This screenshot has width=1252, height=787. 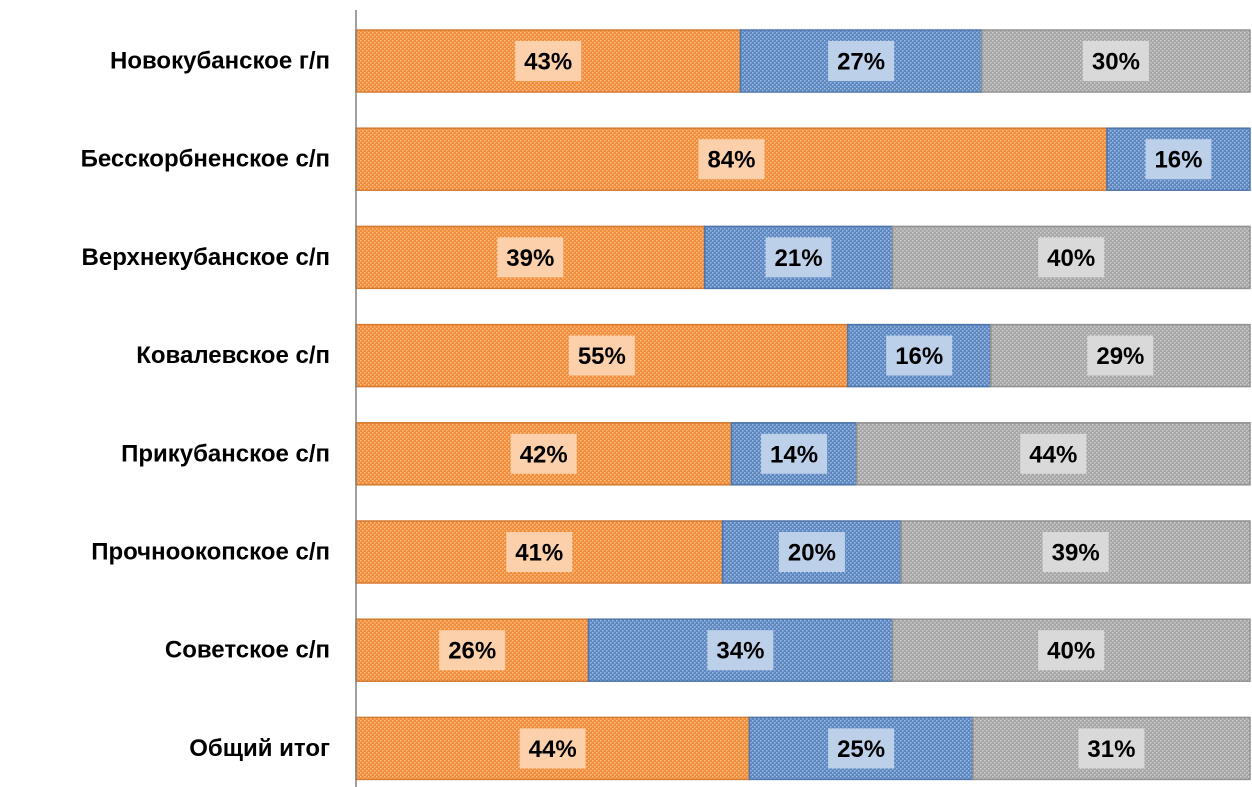 I want to click on data-label: 29%, so click(x=1120, y=356).